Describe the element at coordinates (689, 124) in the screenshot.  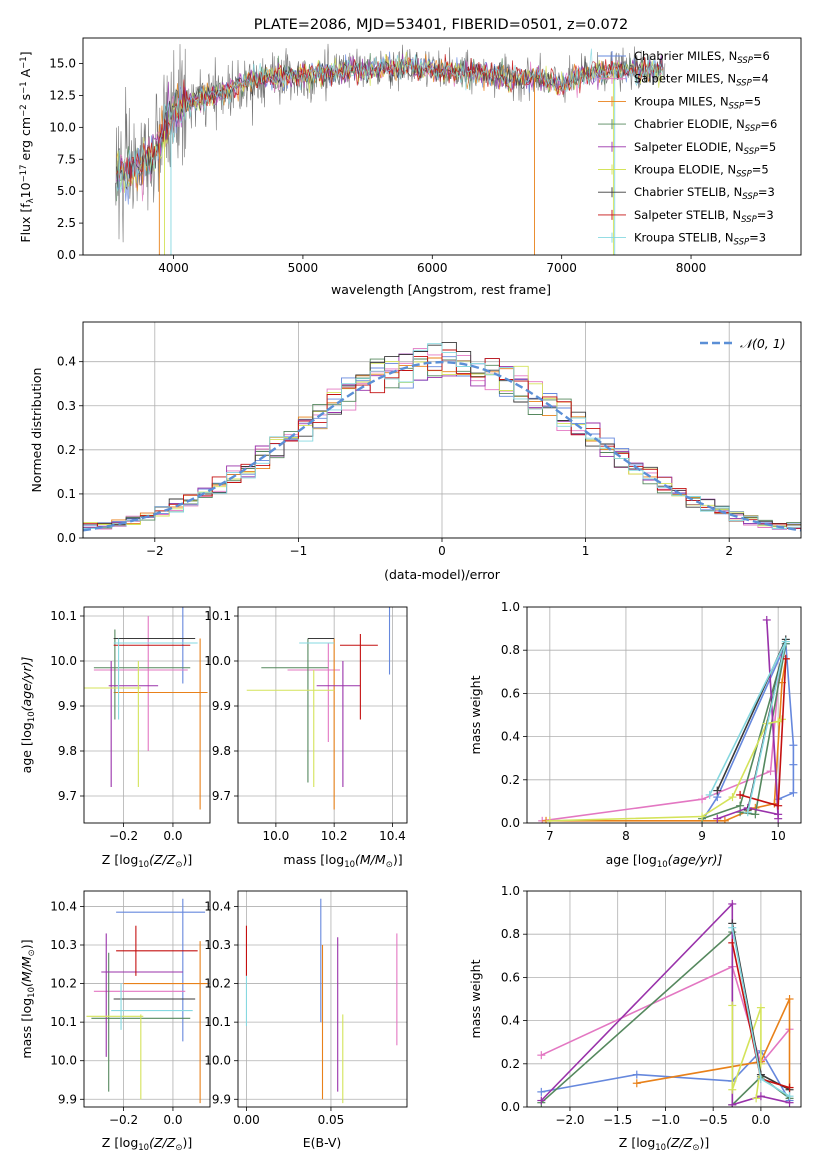
I see `label-part: Chabrier ELODIE, N` at that location.